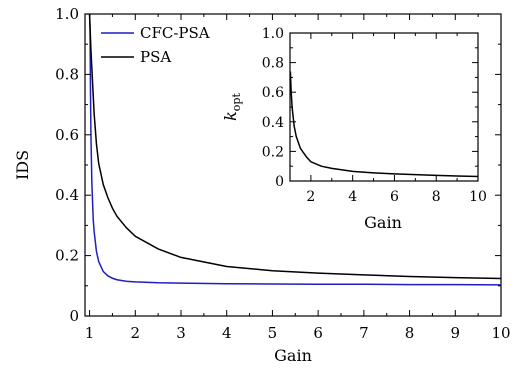 The image size is (526, 372). I want to click on inset-x-tick-label: 8, so click(436, 197).